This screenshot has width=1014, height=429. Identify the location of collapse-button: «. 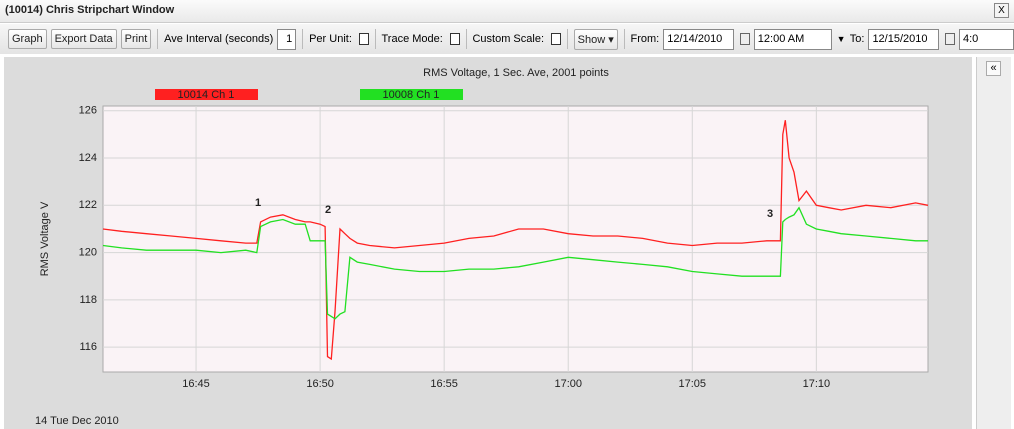
(993, 68).